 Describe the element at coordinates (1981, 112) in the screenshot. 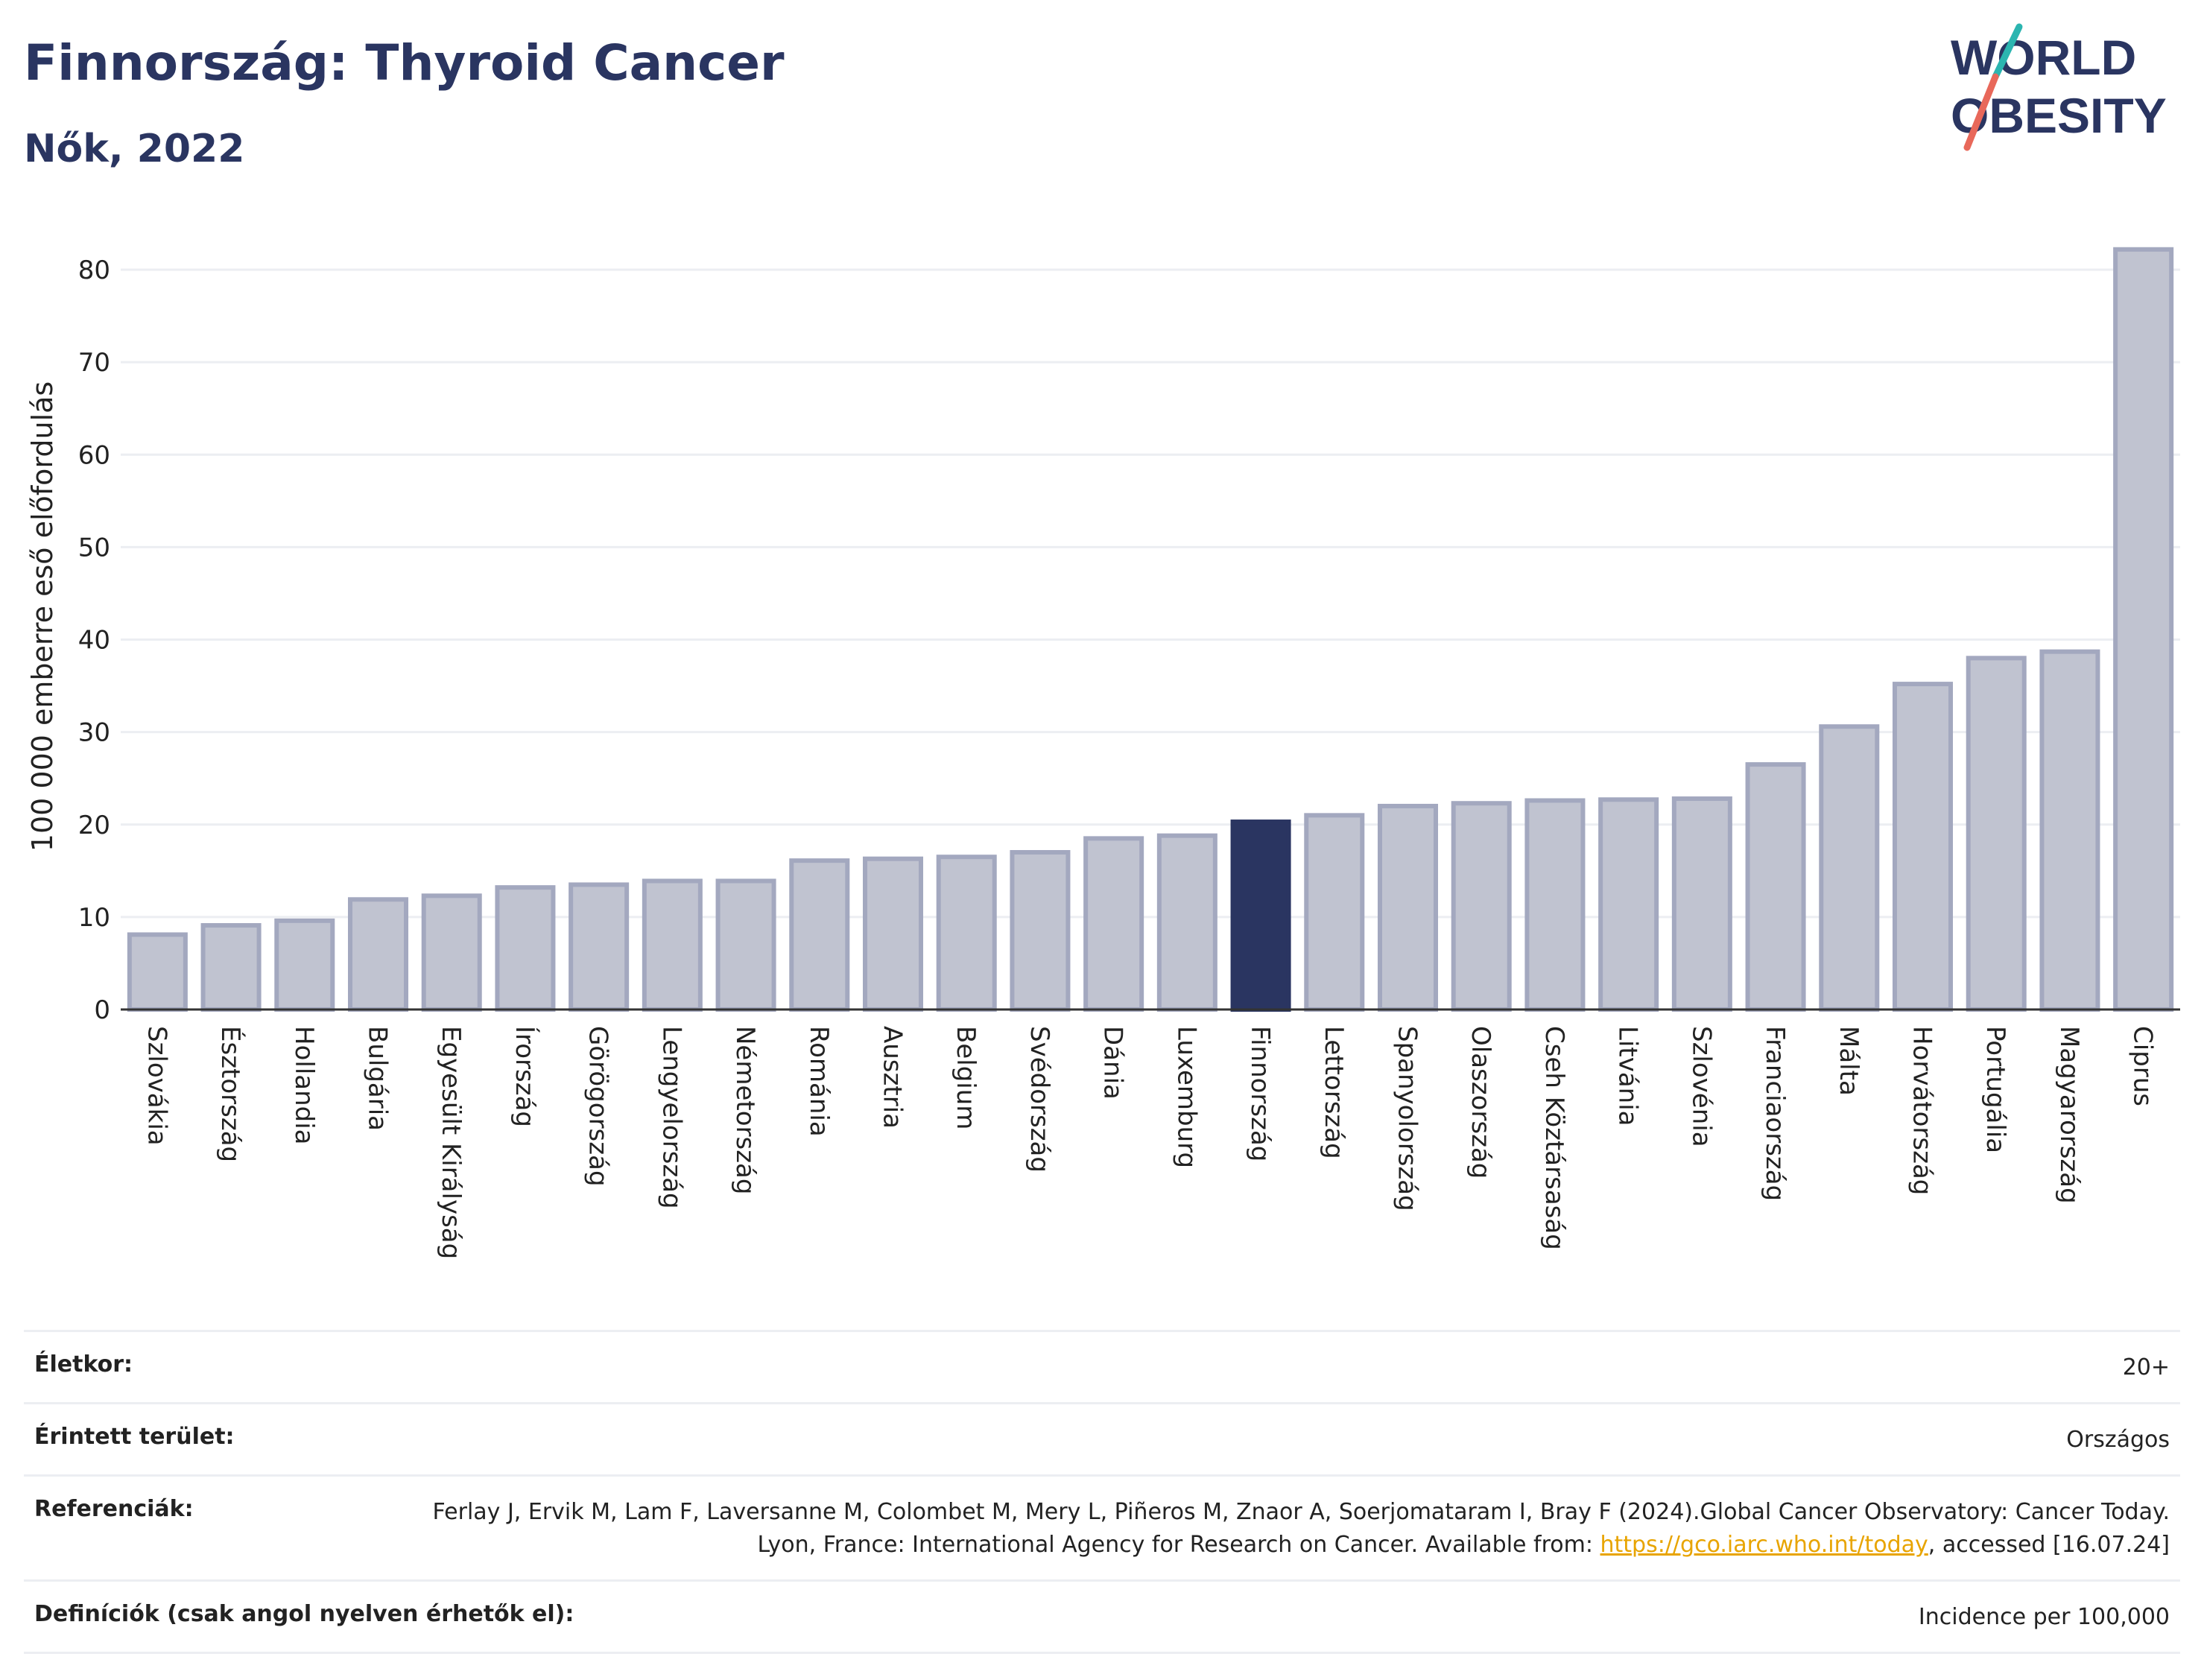

I see `logo-slash-red` at that location.